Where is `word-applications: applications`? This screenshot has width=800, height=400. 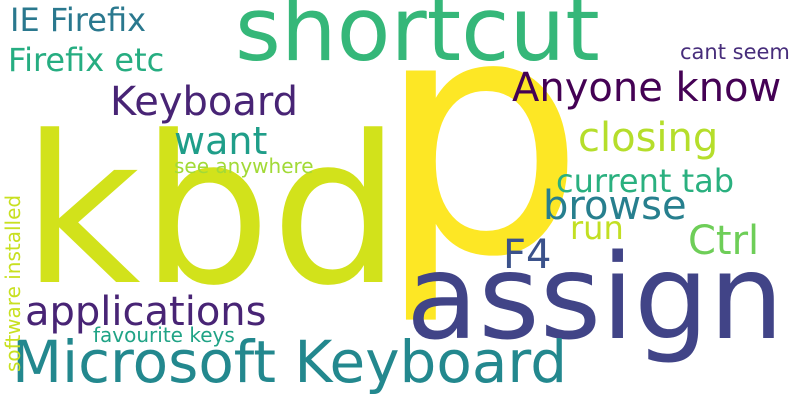
word-applications: applications is located at coordinates (146, 312).